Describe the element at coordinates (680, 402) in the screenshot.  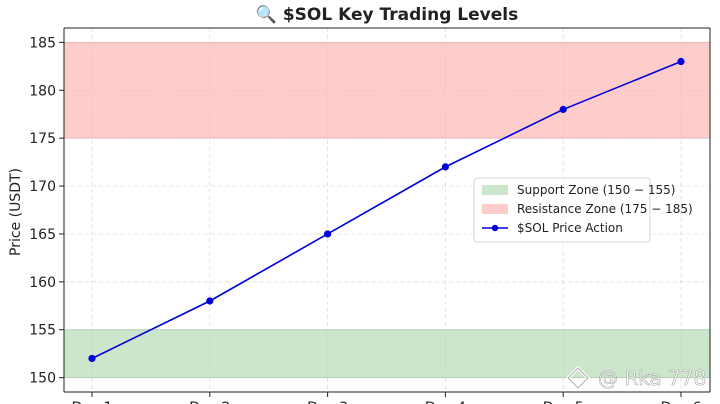
I see `x-tick-label: Day 6` at that location.